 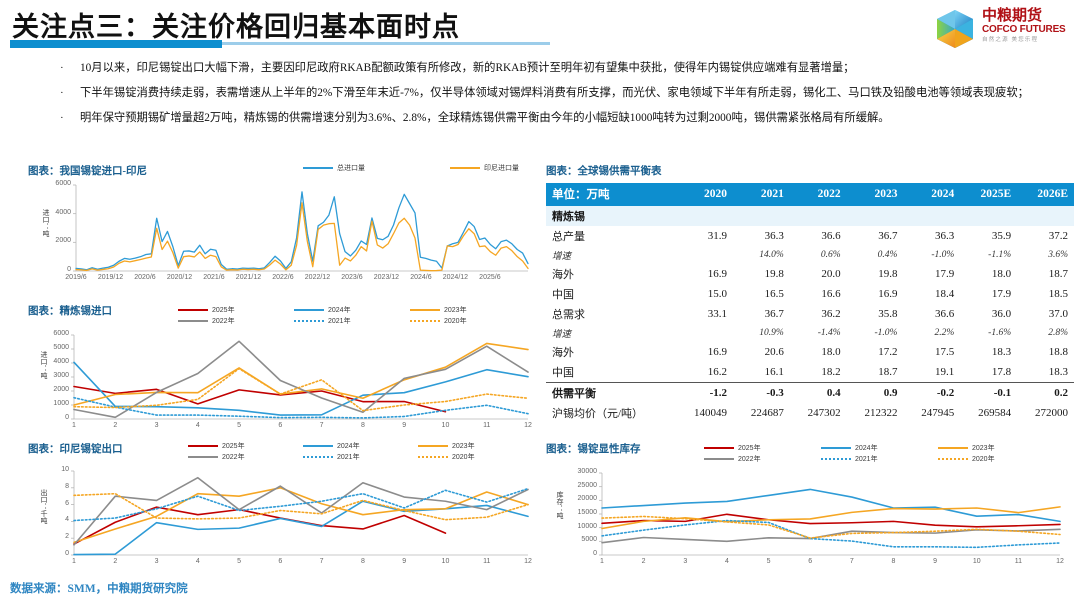 I want to click on table-cell: 18.7, so click(x=1058, y=274).